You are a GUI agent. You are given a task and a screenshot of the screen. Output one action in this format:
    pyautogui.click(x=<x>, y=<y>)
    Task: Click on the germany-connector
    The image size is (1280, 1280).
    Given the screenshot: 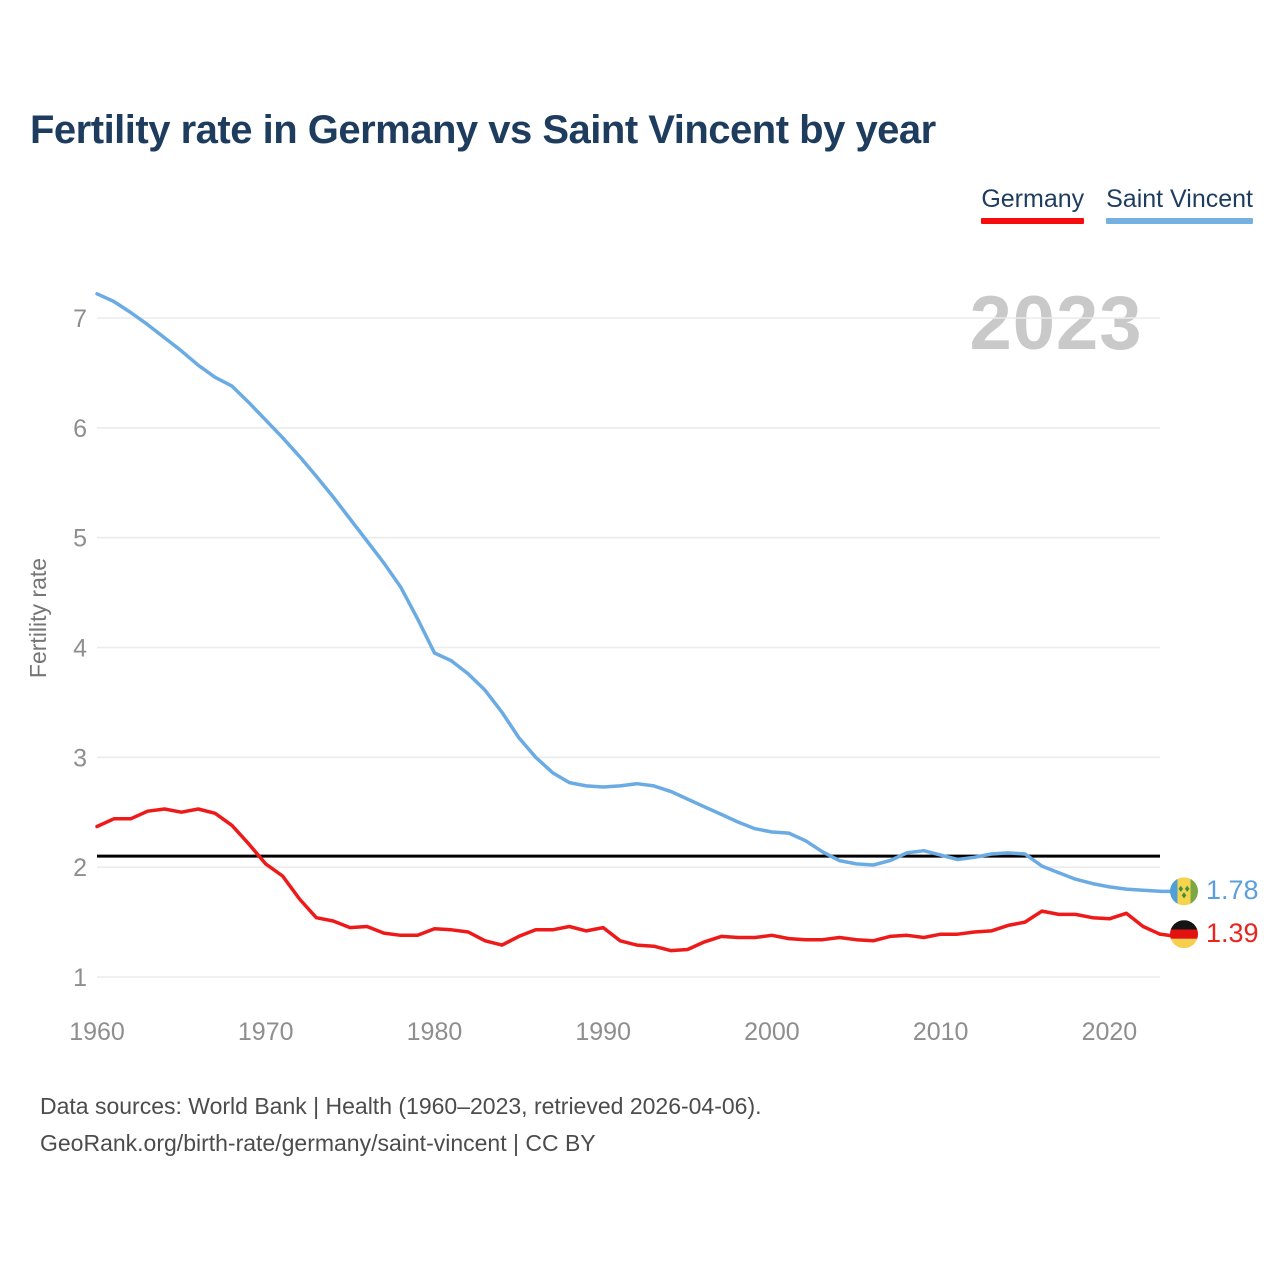 What is the action you would take?
    pyautogui.click(x=1165, y=935)
    